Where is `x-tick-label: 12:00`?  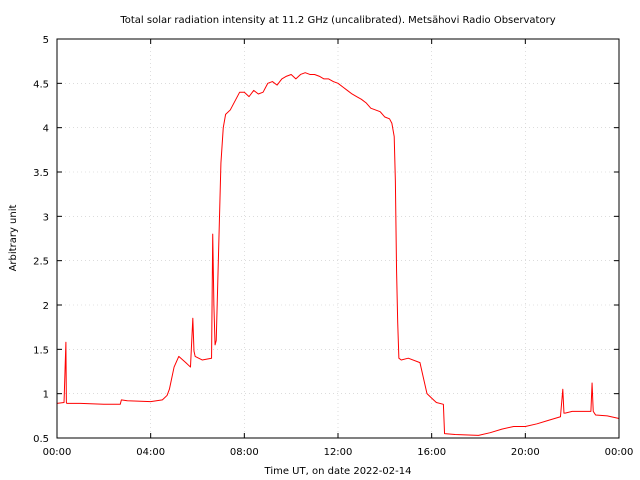
x-tick-label: 12:00 is located at coordinates (338, 452).